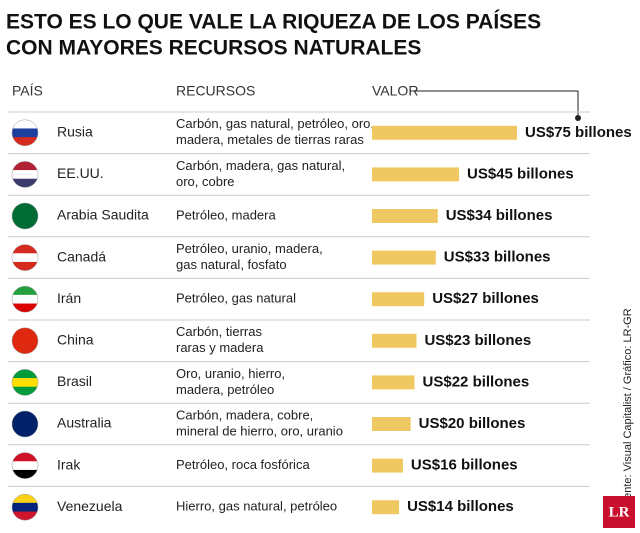 The height and width of the screenshot is (533, 640). What do you see at coordinates (215, 91) in the screenshot?
I see `column-header: RECURSOS` at bounding box center [215, 91].